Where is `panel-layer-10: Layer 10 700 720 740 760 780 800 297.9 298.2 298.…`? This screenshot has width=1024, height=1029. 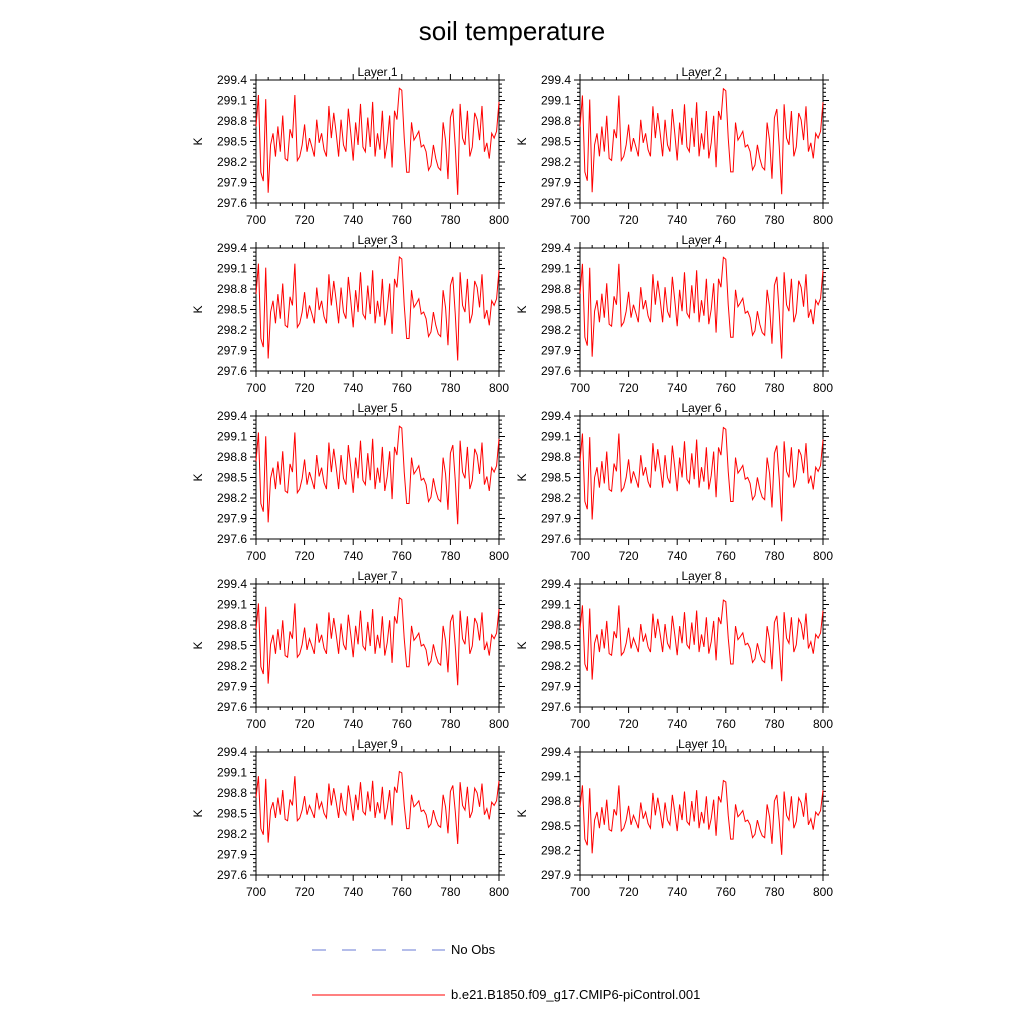
panel-layer-10: Layer 10 700 720 740 760 780 800 297.9 298.2 298.… is located at coordinates (674, 818).